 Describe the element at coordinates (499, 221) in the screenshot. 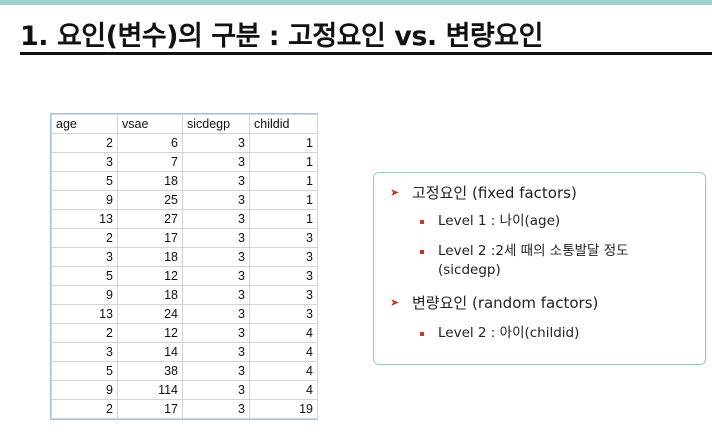

I see `fixed-level1-label: Level 1 : 나이(age)` at that location.